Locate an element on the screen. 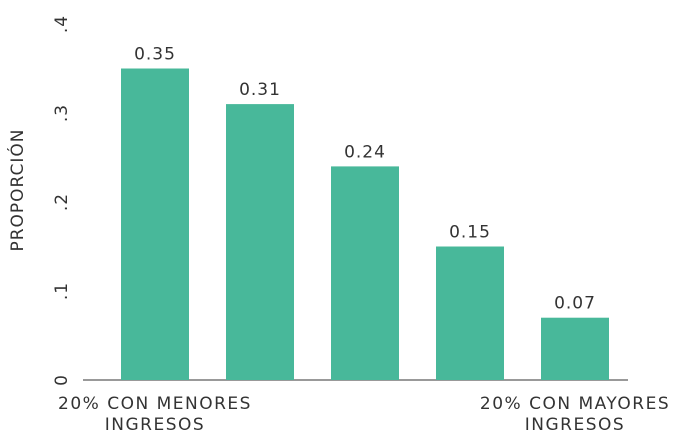 Image resolution: width=690 pixels, height=439 pixels. value-label: 0.07 is located at coordinates (575, 304).